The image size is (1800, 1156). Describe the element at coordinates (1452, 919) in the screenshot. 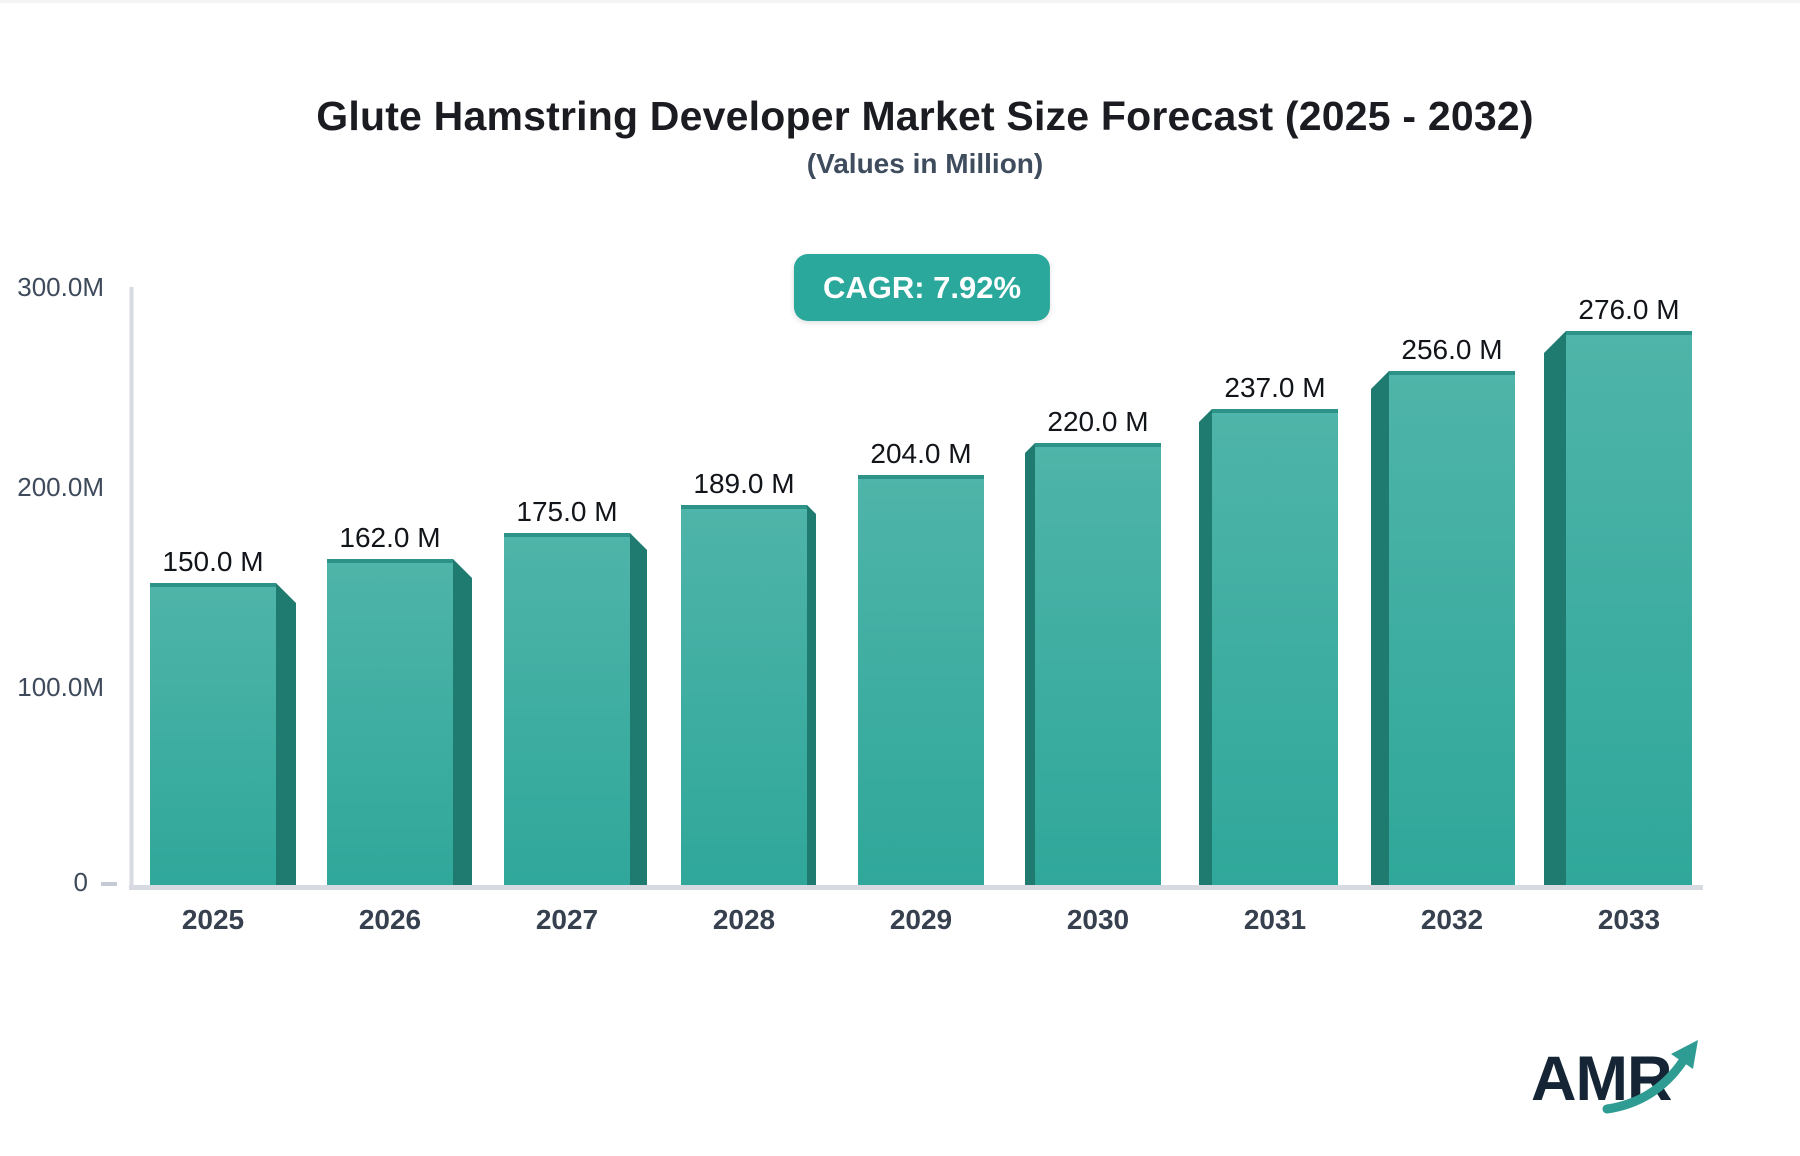

I see `x-axis-label: 2032` at that location.